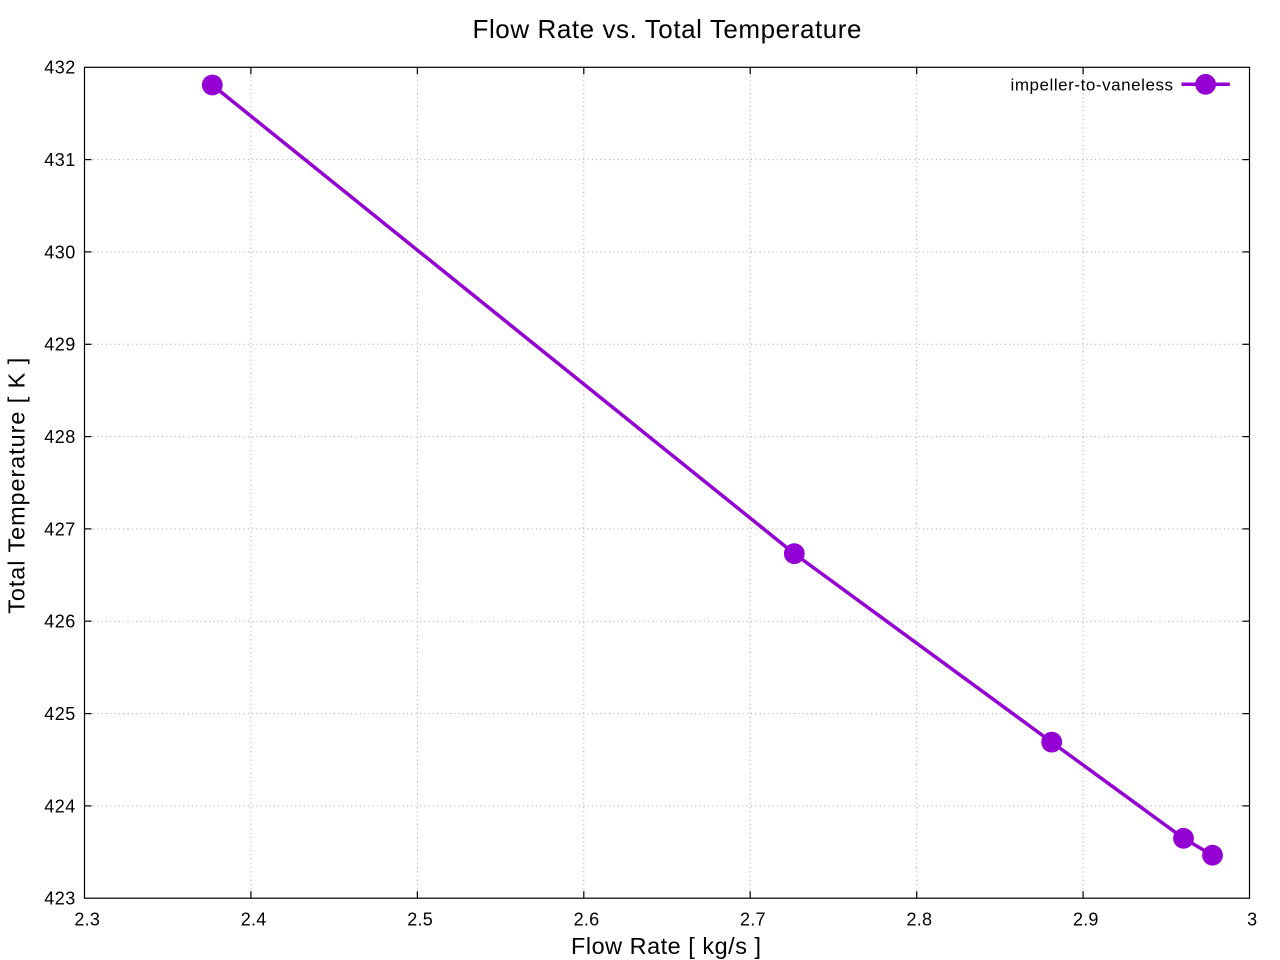  Describe the element at coordinates (753, 919) in the screenshot. I see `svg-text: 2.7` at that location.